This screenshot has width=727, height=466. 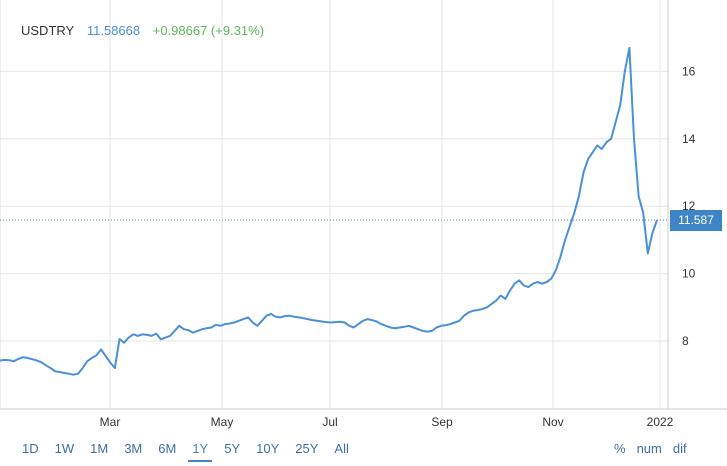 What do you see at coordinates (685, 341) in the screenshot?
I see `y-tick-label: 8` at bounding box center [685, 341].